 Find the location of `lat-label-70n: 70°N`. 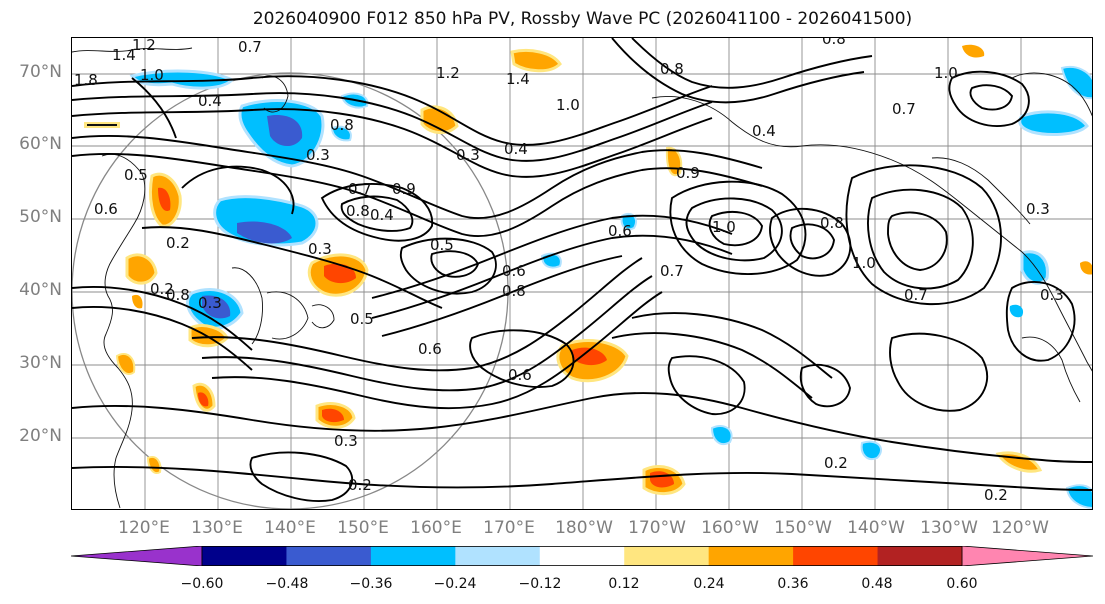

lat-label-70n: 70°N is located at coordinates (40, 72).